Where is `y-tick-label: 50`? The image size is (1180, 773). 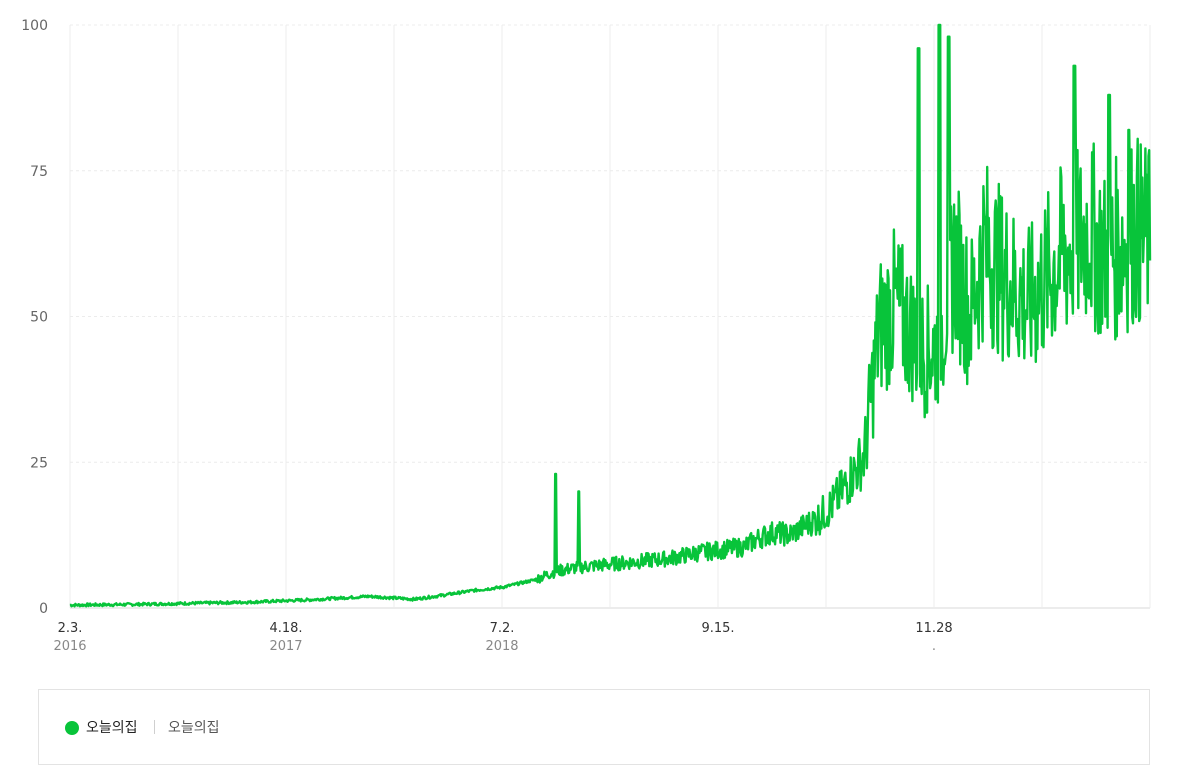
y-tick-label: 50 is located at coordinates (39, 318).